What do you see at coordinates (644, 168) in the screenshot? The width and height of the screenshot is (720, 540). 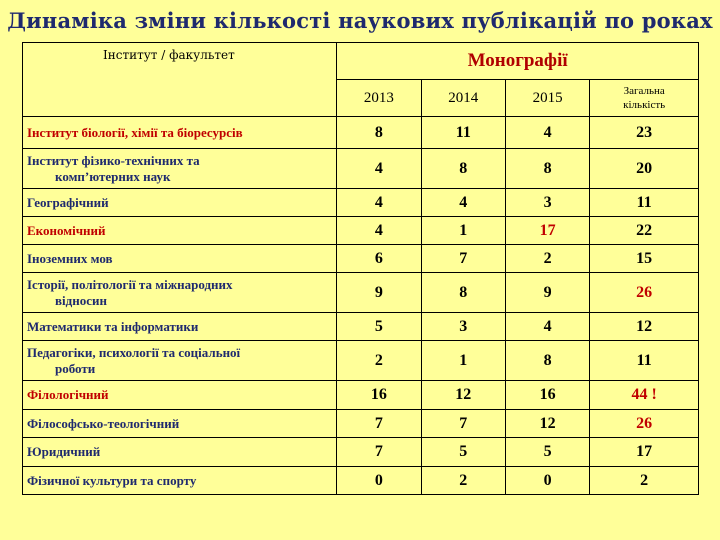 I see `row-total: 20` at bounding box center [644, 168].